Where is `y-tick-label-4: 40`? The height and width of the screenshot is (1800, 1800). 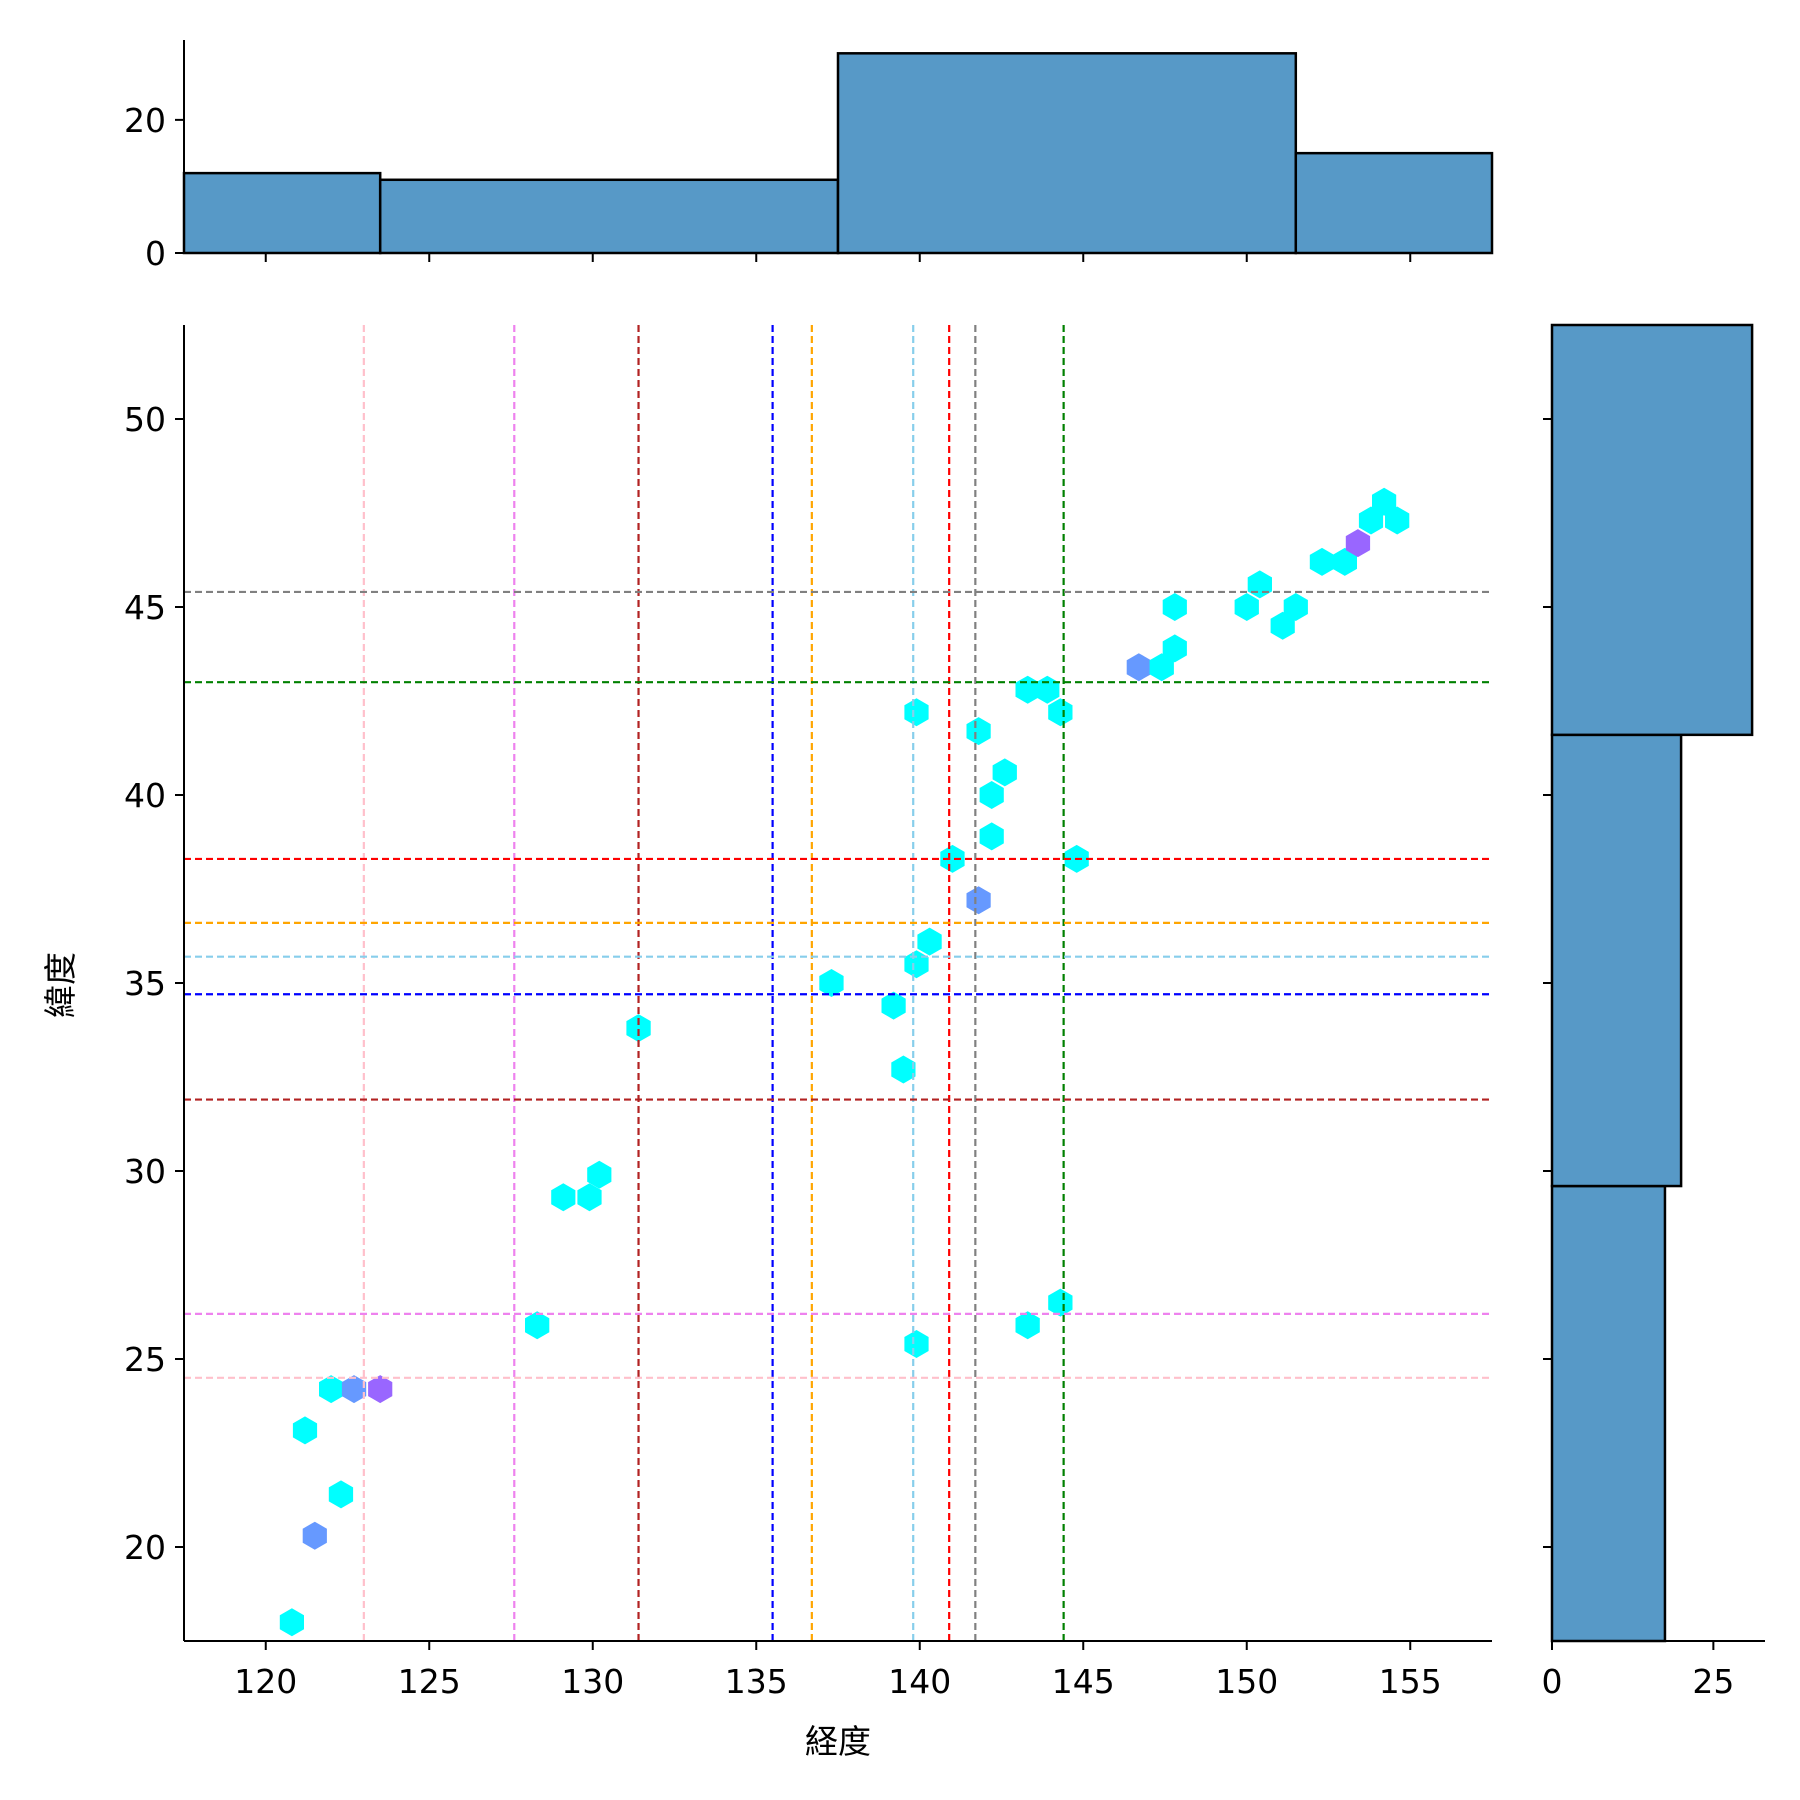
y-tick-label-4: 40 is located at coordinates (145, 795).